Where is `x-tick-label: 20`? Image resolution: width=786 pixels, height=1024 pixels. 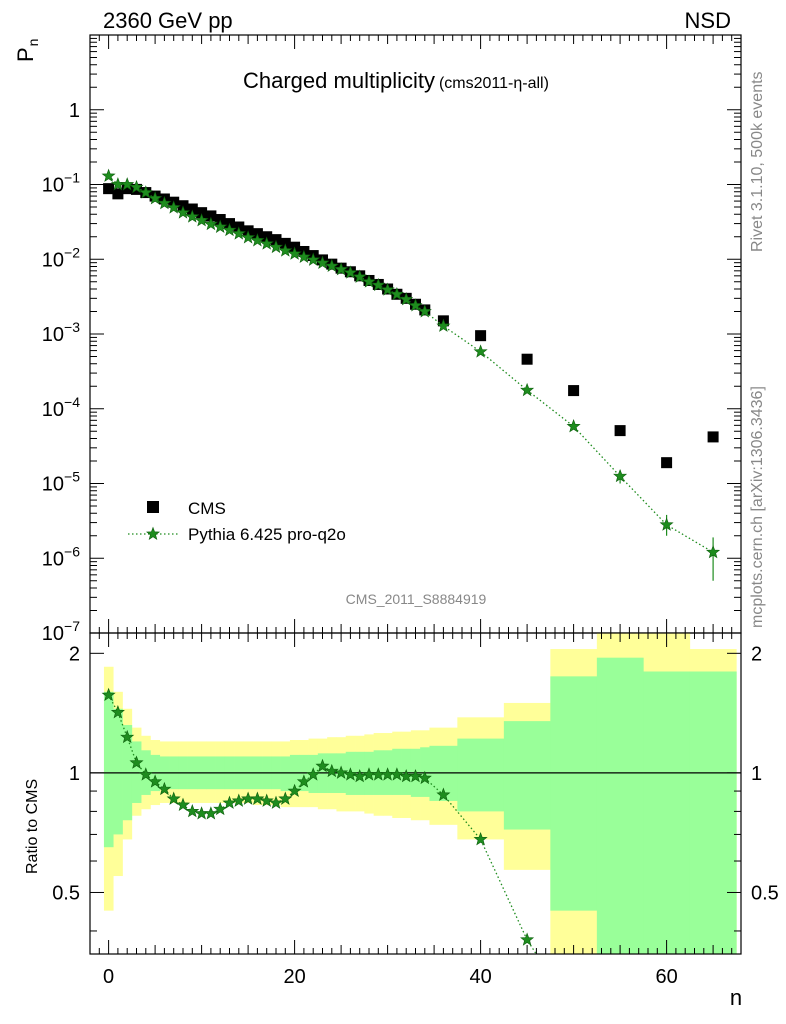 x-tick-label: 20 is located at coordinates (294, 977).